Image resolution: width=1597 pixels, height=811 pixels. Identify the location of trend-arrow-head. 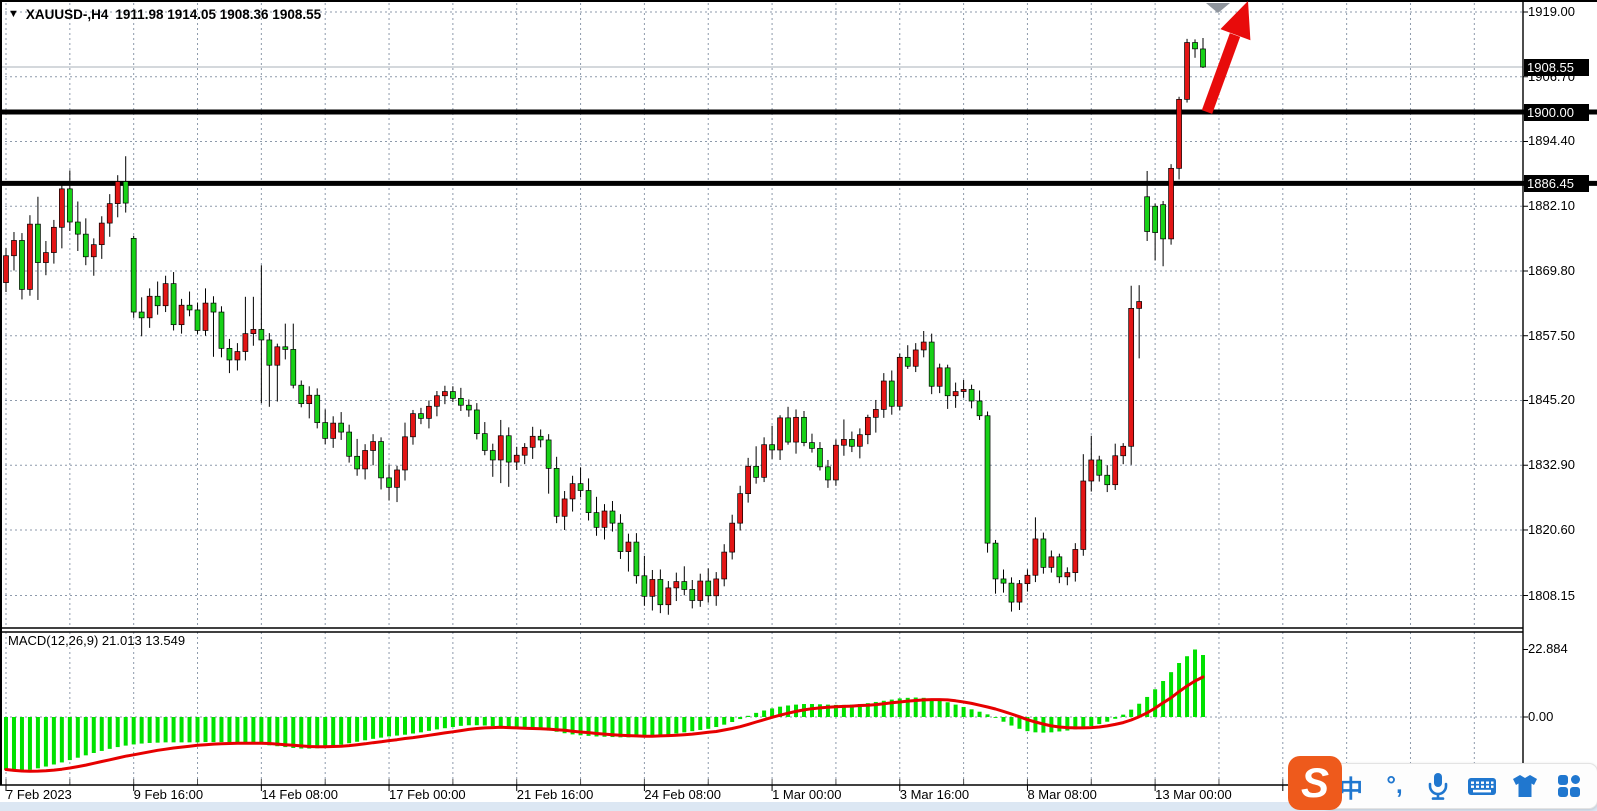
(1235, 21).